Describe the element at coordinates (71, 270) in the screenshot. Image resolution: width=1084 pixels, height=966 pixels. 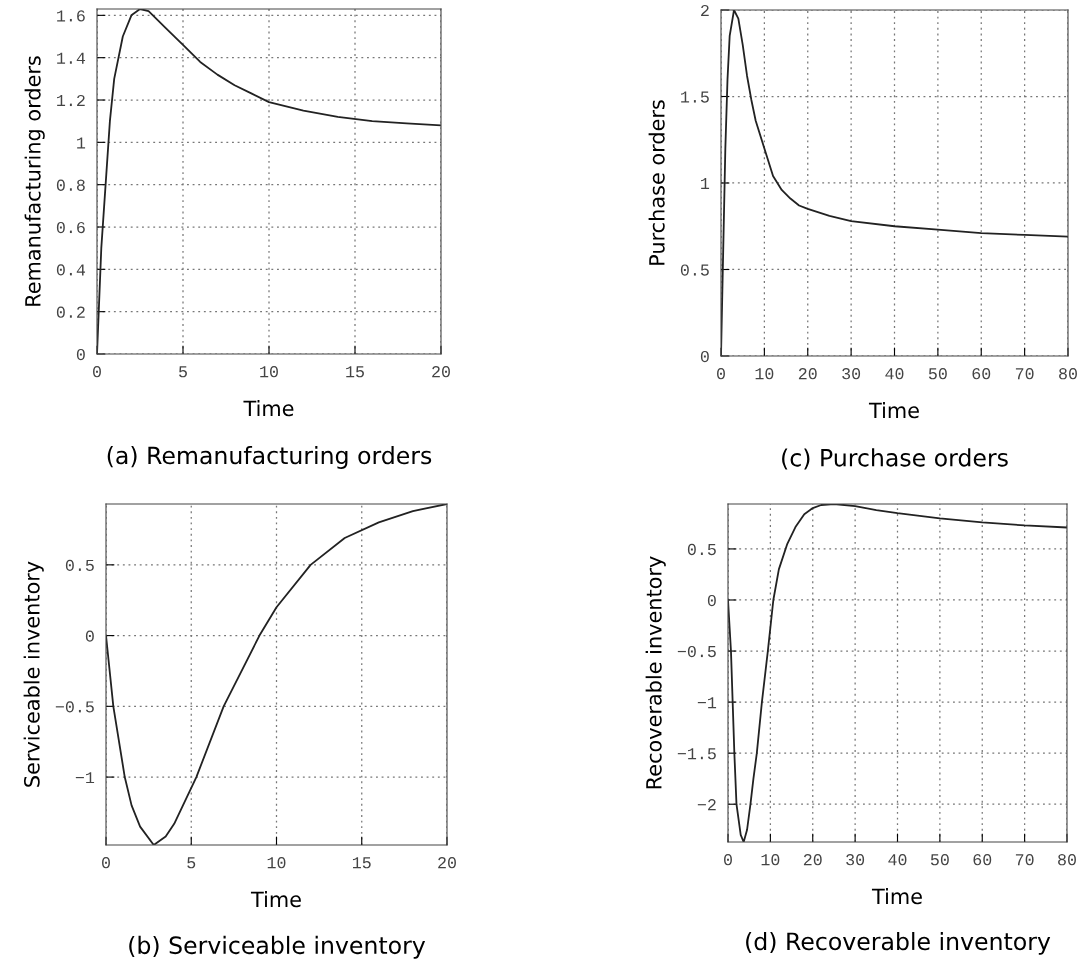
I see `y-tick-label: 0.4` at that location.